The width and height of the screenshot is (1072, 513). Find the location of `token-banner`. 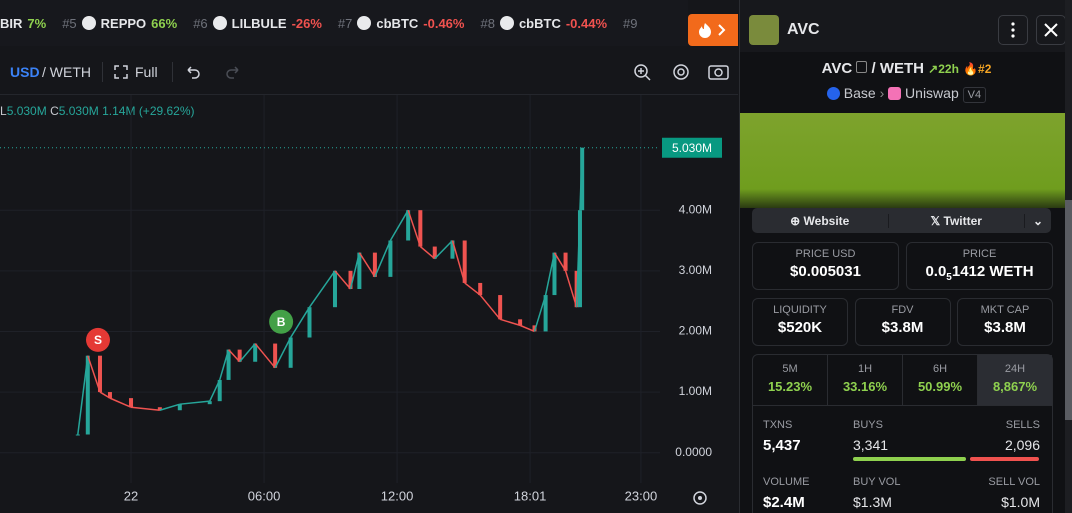

token-banner is located at coordinates (902, 160).